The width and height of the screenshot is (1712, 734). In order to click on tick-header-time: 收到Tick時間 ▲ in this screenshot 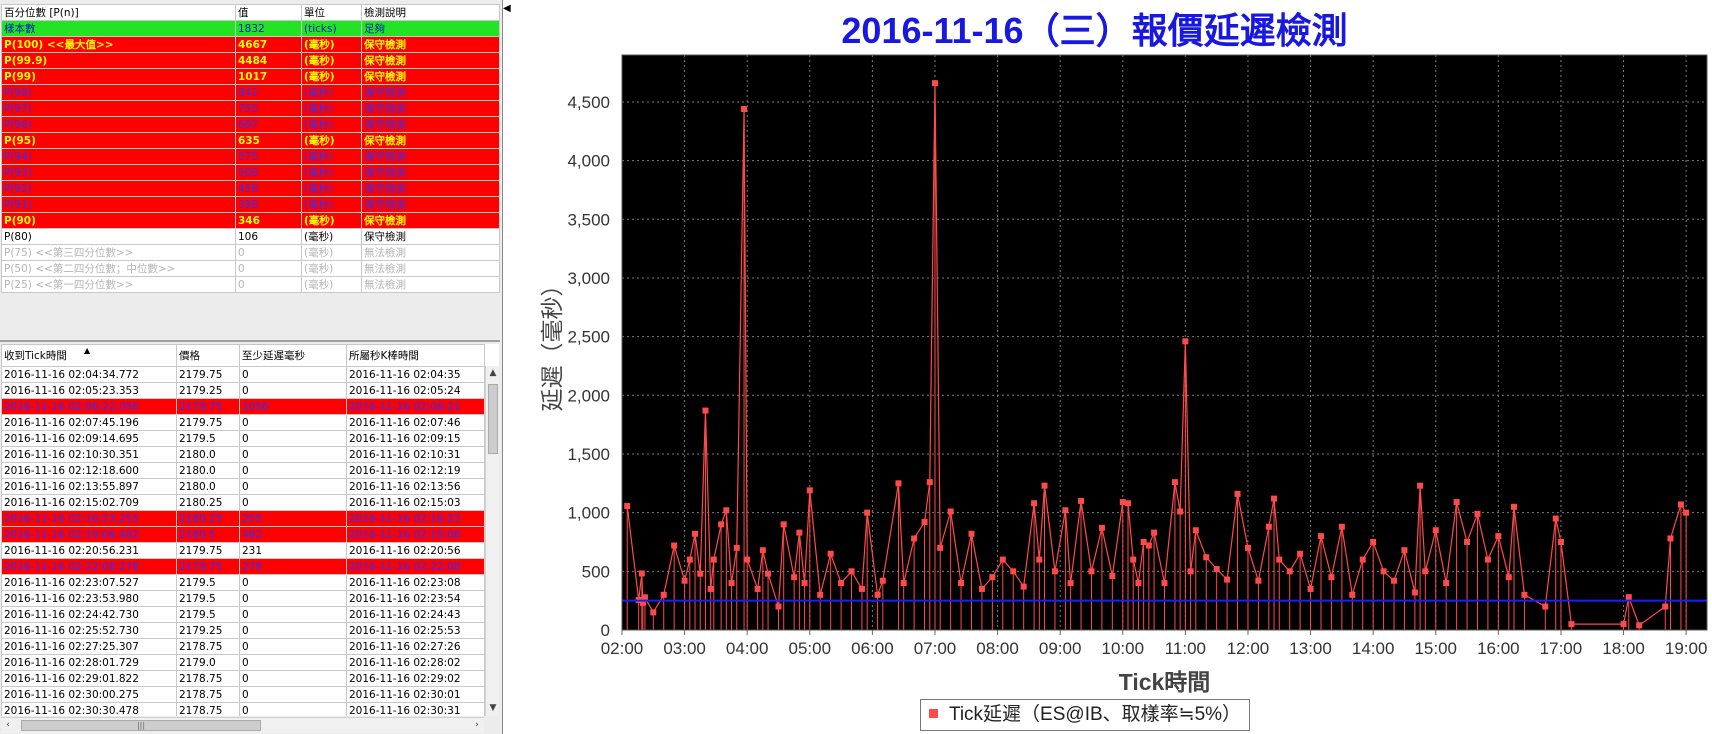, I will do `click(89, 355)`.